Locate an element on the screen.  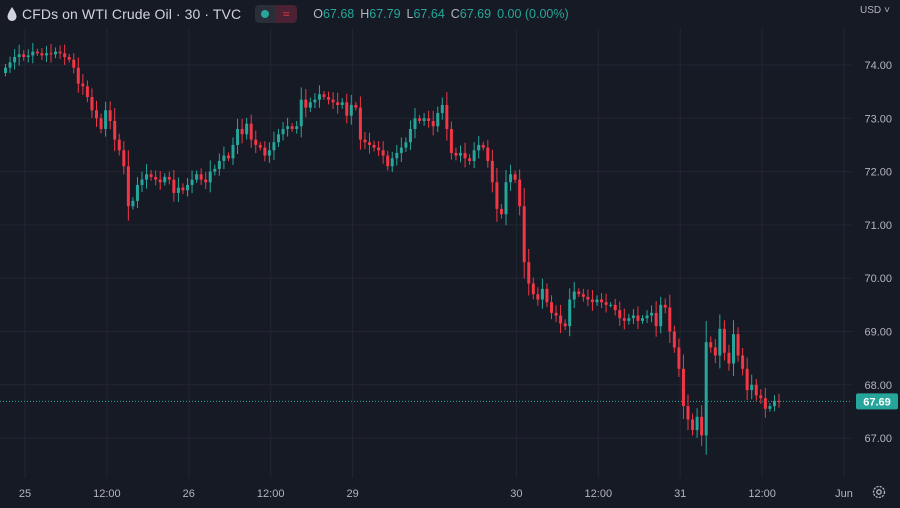
gear-icon is located at coordinates (879, 492).